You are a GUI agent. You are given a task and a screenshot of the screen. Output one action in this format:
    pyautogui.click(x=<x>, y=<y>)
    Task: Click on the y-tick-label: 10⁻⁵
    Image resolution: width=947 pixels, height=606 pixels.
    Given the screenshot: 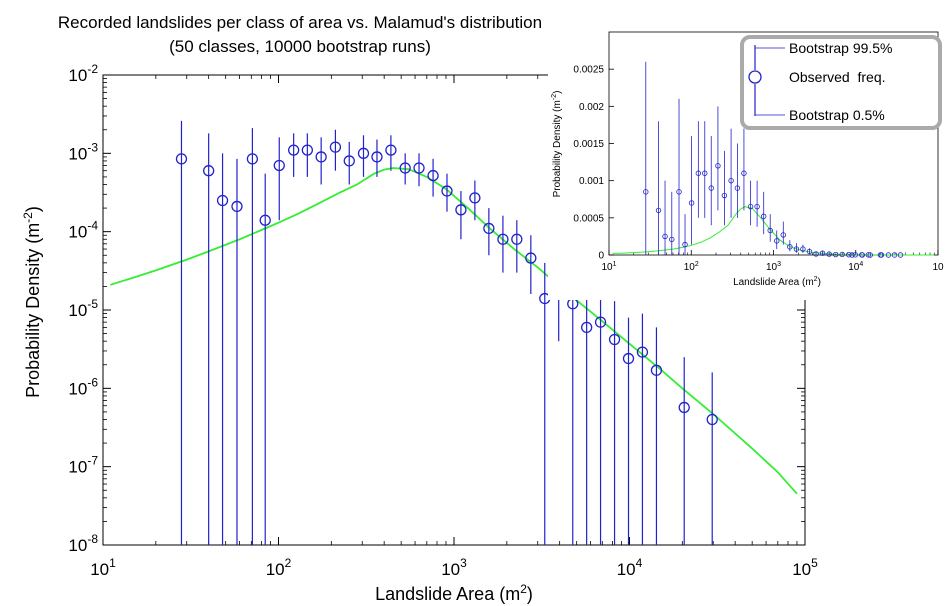 What is the action you would take?
    pyautogui.click(x=83, y=308)
    